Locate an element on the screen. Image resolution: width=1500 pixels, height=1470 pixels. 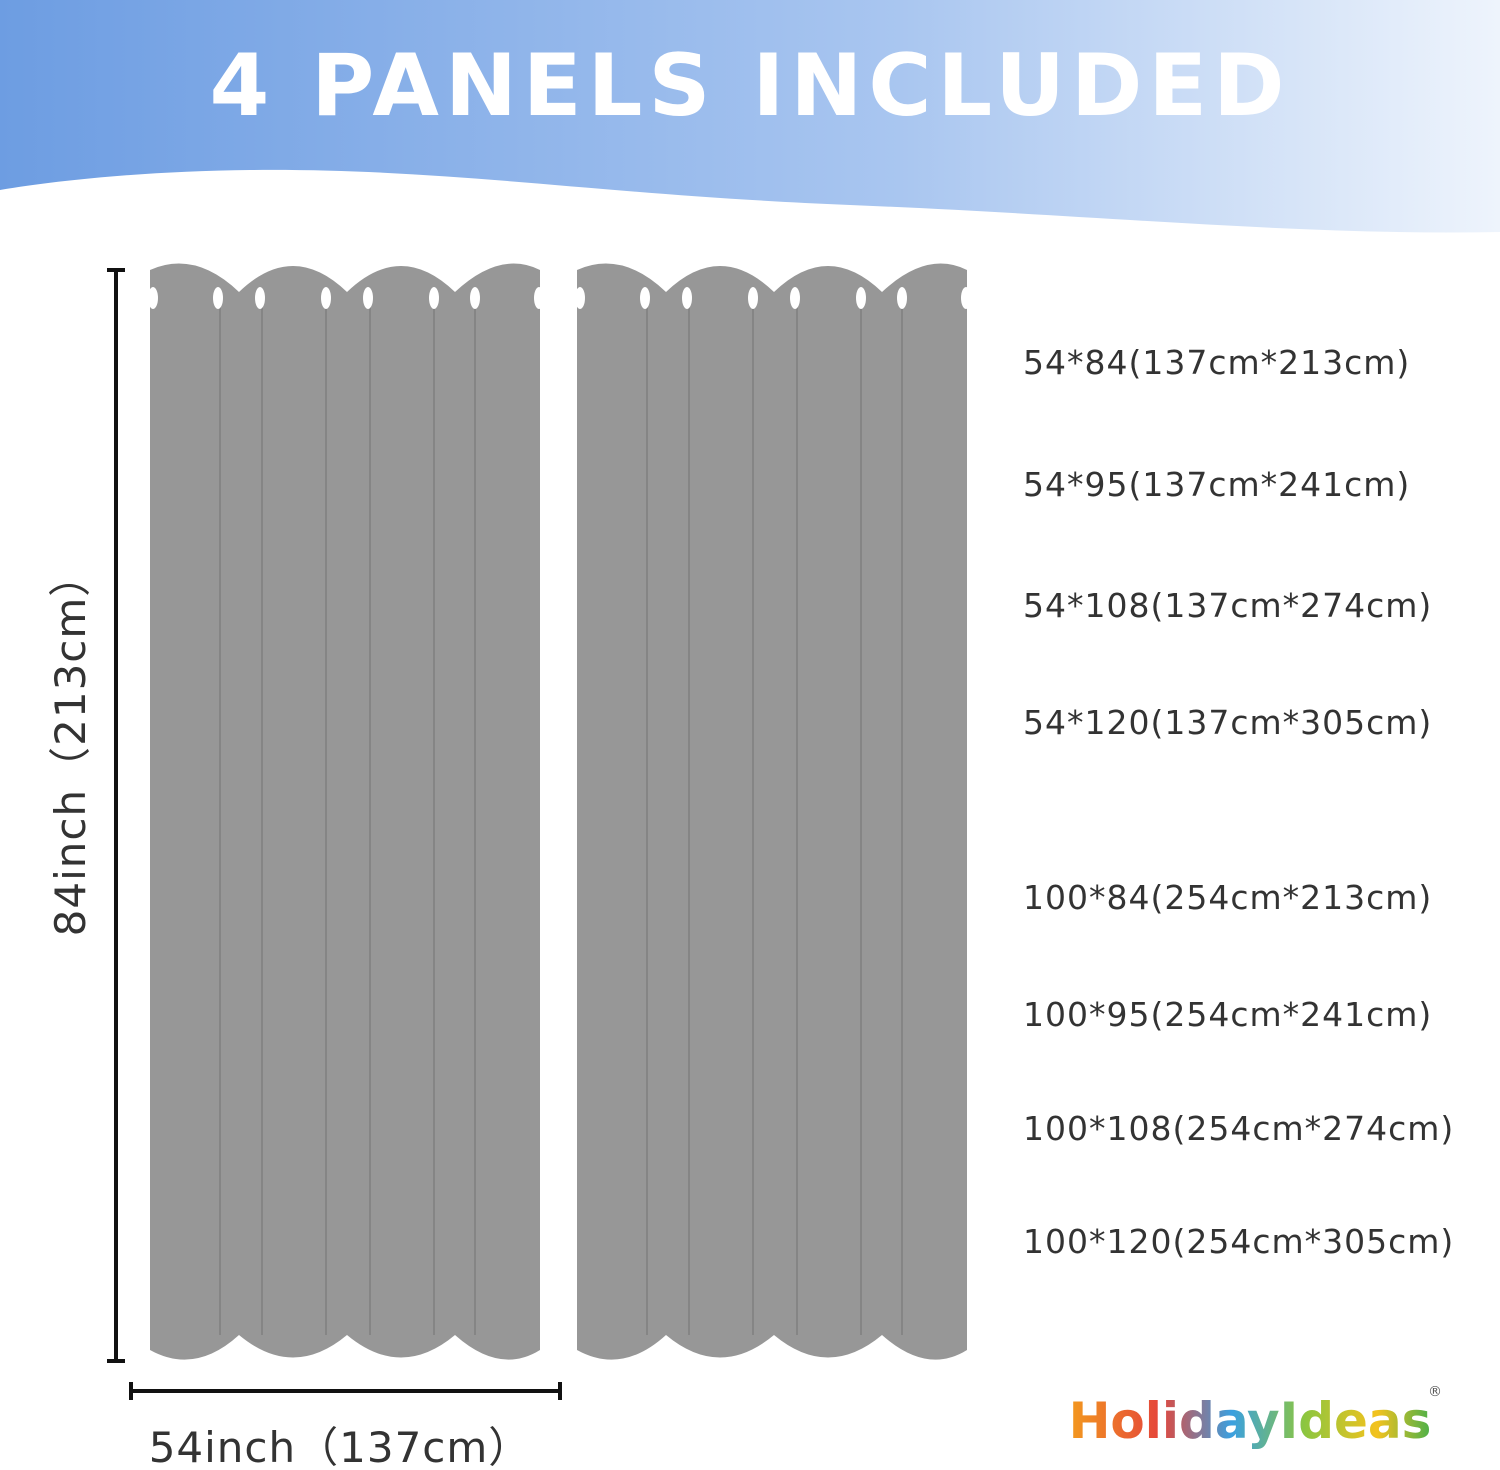
size-option: 54*108(137cm*274cm) is located at coordinates (1227, 605).